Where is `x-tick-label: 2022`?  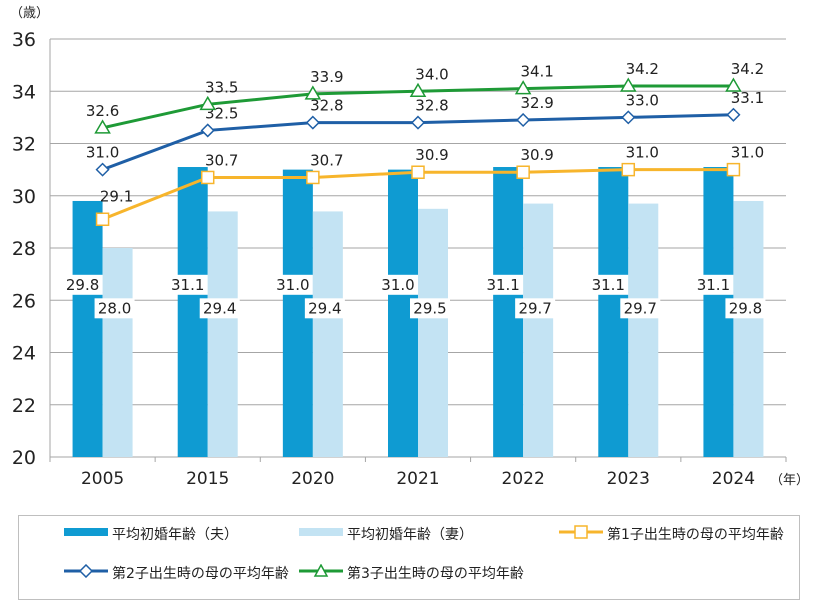 x-tick-label: 2022 is located at coordinates (523, 479).